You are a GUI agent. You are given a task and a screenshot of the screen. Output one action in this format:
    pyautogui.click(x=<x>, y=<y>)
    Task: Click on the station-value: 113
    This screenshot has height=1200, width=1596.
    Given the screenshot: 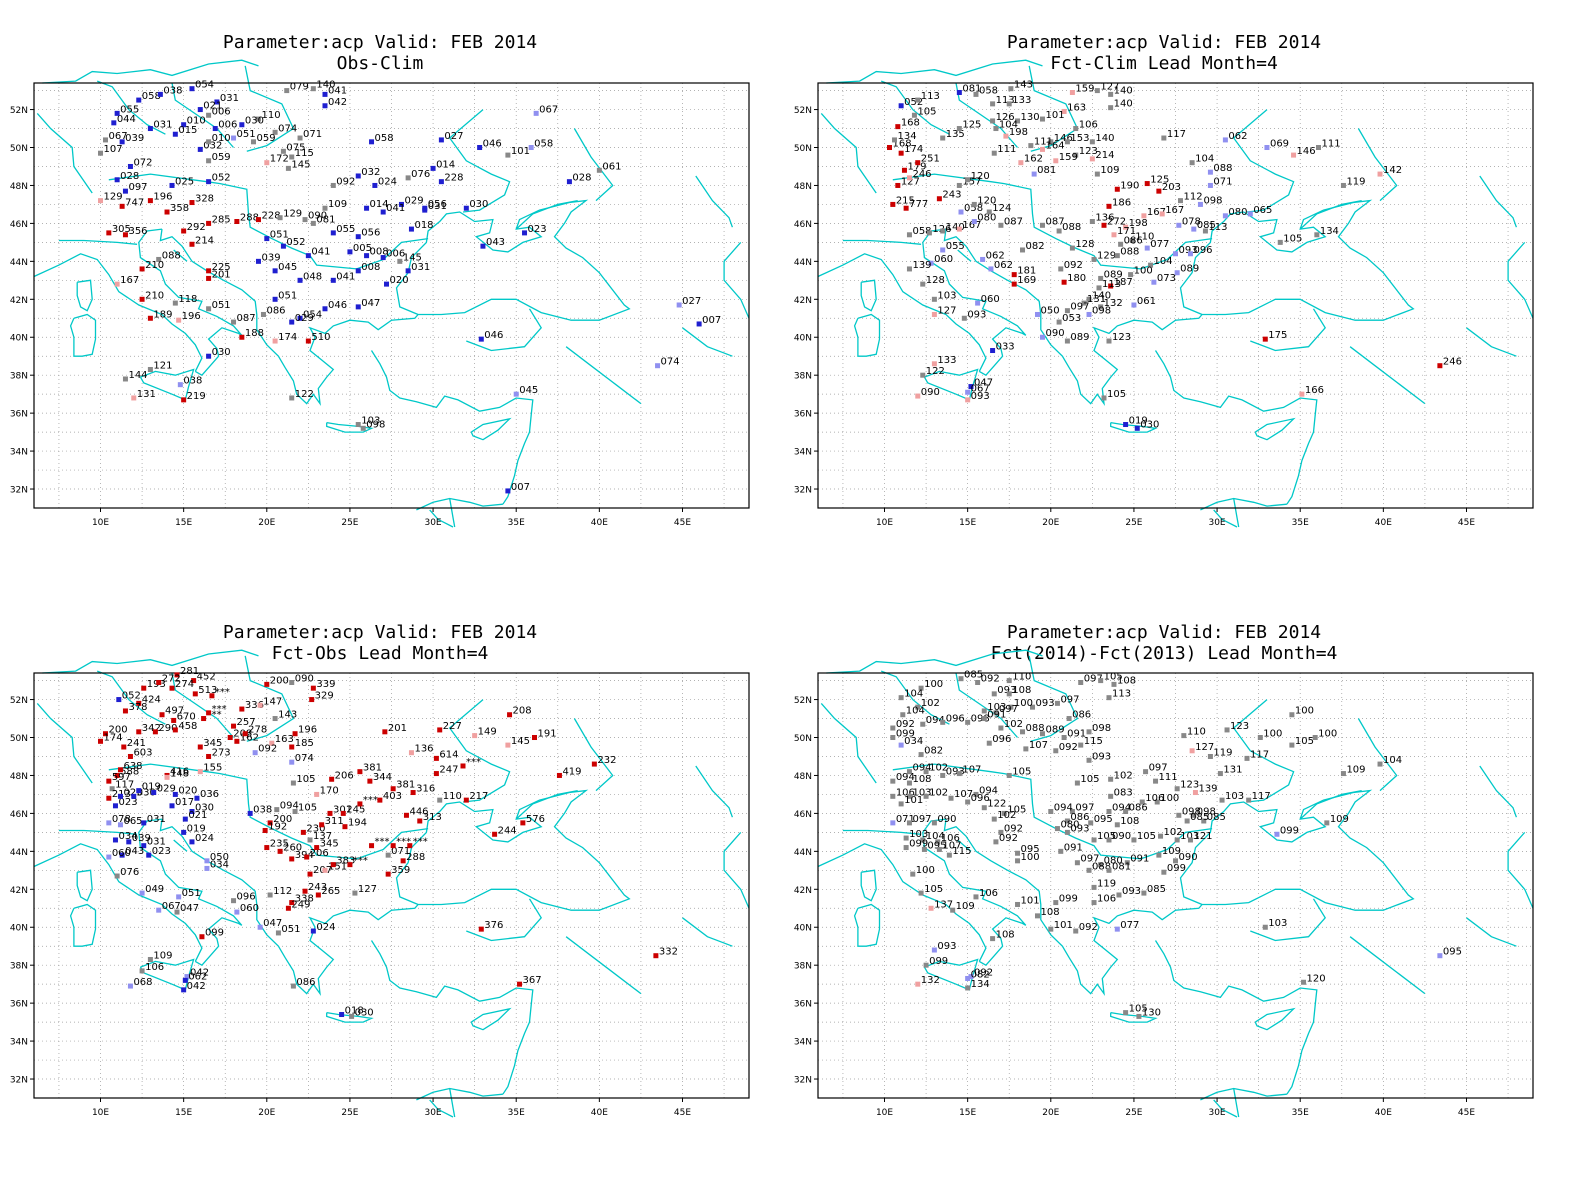 What is the action you would take?
    pyautogui.click(x=1111, y=284)
    